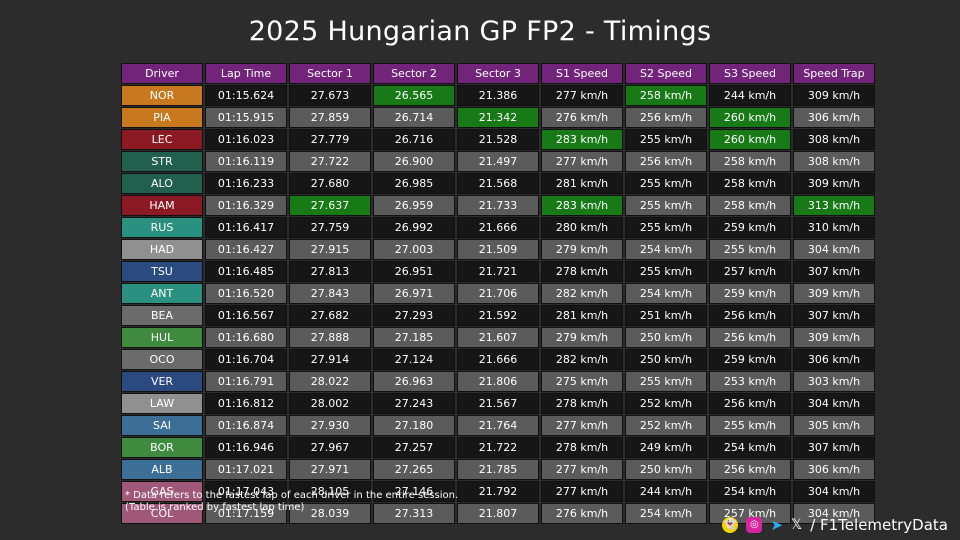 Image resolution: width=960 pixels, height=540 pixels. What do you see at coordinates (750, 73) in the screenshot?
I see `column-header: S3 Speed` at bounding box center [750, 73].